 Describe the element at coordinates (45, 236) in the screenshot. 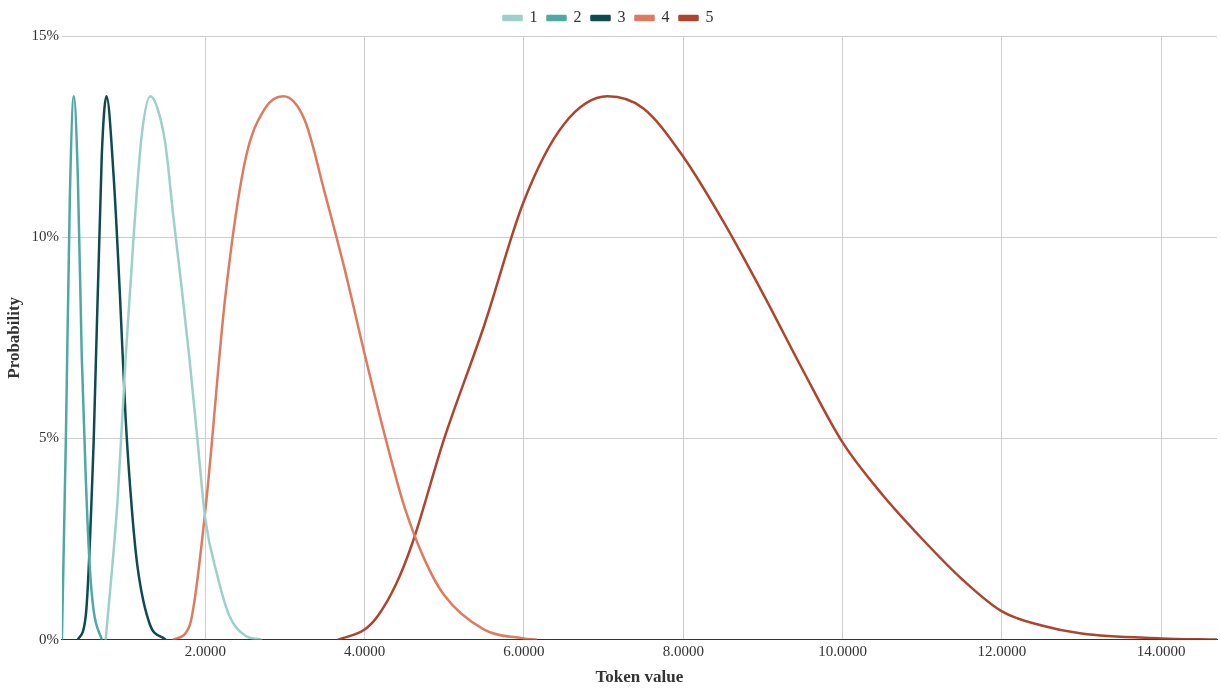

I see `y-tick-label: 10%` at that location.